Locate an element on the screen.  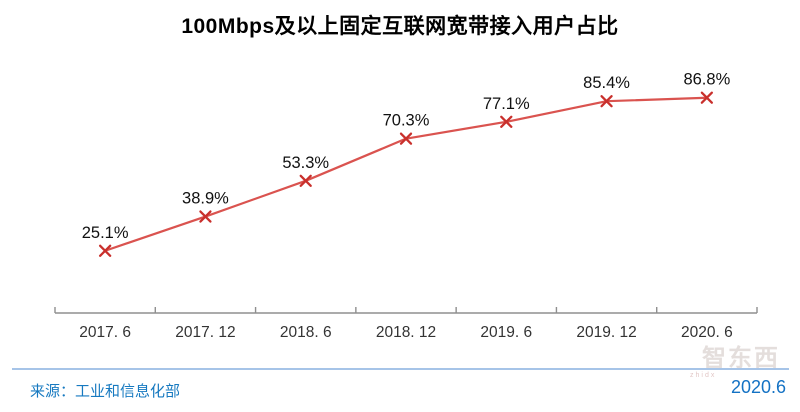
x-axis-category-label: 2018. 12 is located at coordinates (406, 332).